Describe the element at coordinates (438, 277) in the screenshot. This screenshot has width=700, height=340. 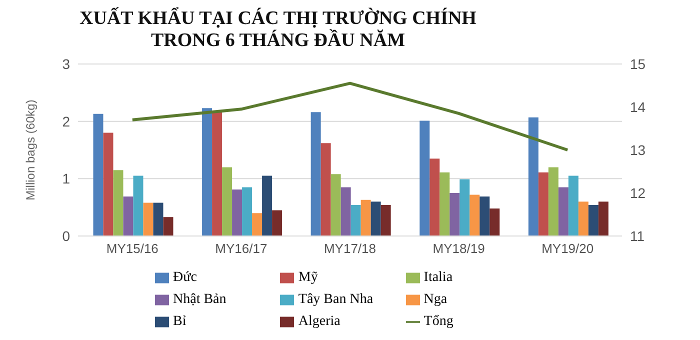
I see `legend-label: Italia` at that location.